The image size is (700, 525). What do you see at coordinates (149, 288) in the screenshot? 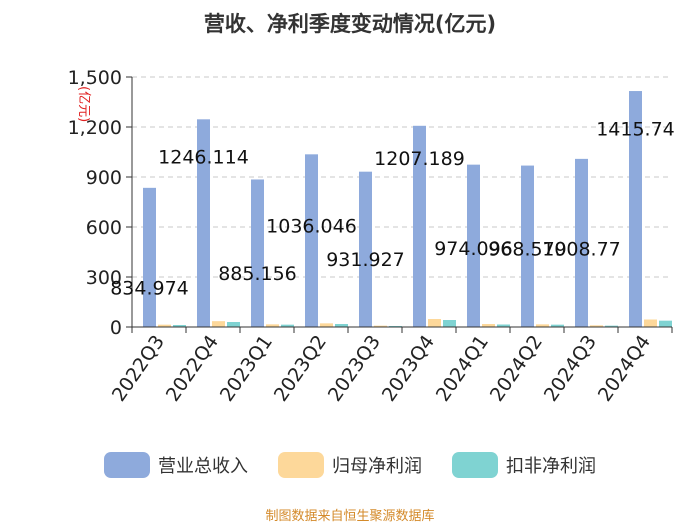
I see `data-label: 834.974` at bounding box center [149, 288].